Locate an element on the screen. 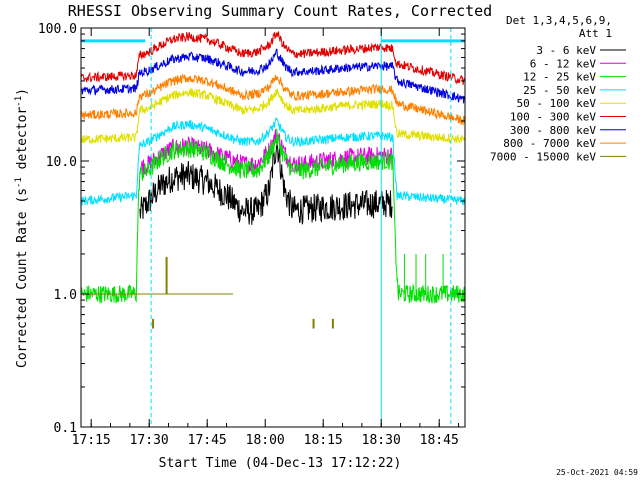  y-axis-label: Corrected Count Rate (s-1 detector-1) is located at coordinates (22, 228).